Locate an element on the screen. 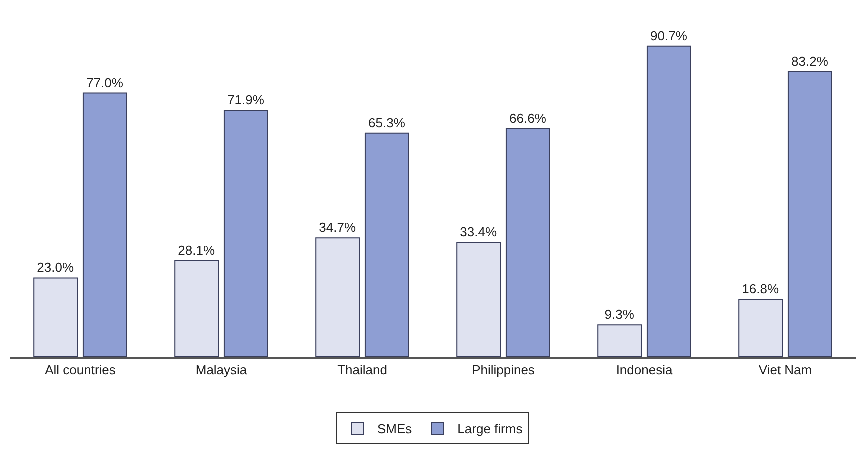 Image resolution: width=866 pixels, height=455 pixels. data-label: 83.2% is located at coordinates (810, 62).